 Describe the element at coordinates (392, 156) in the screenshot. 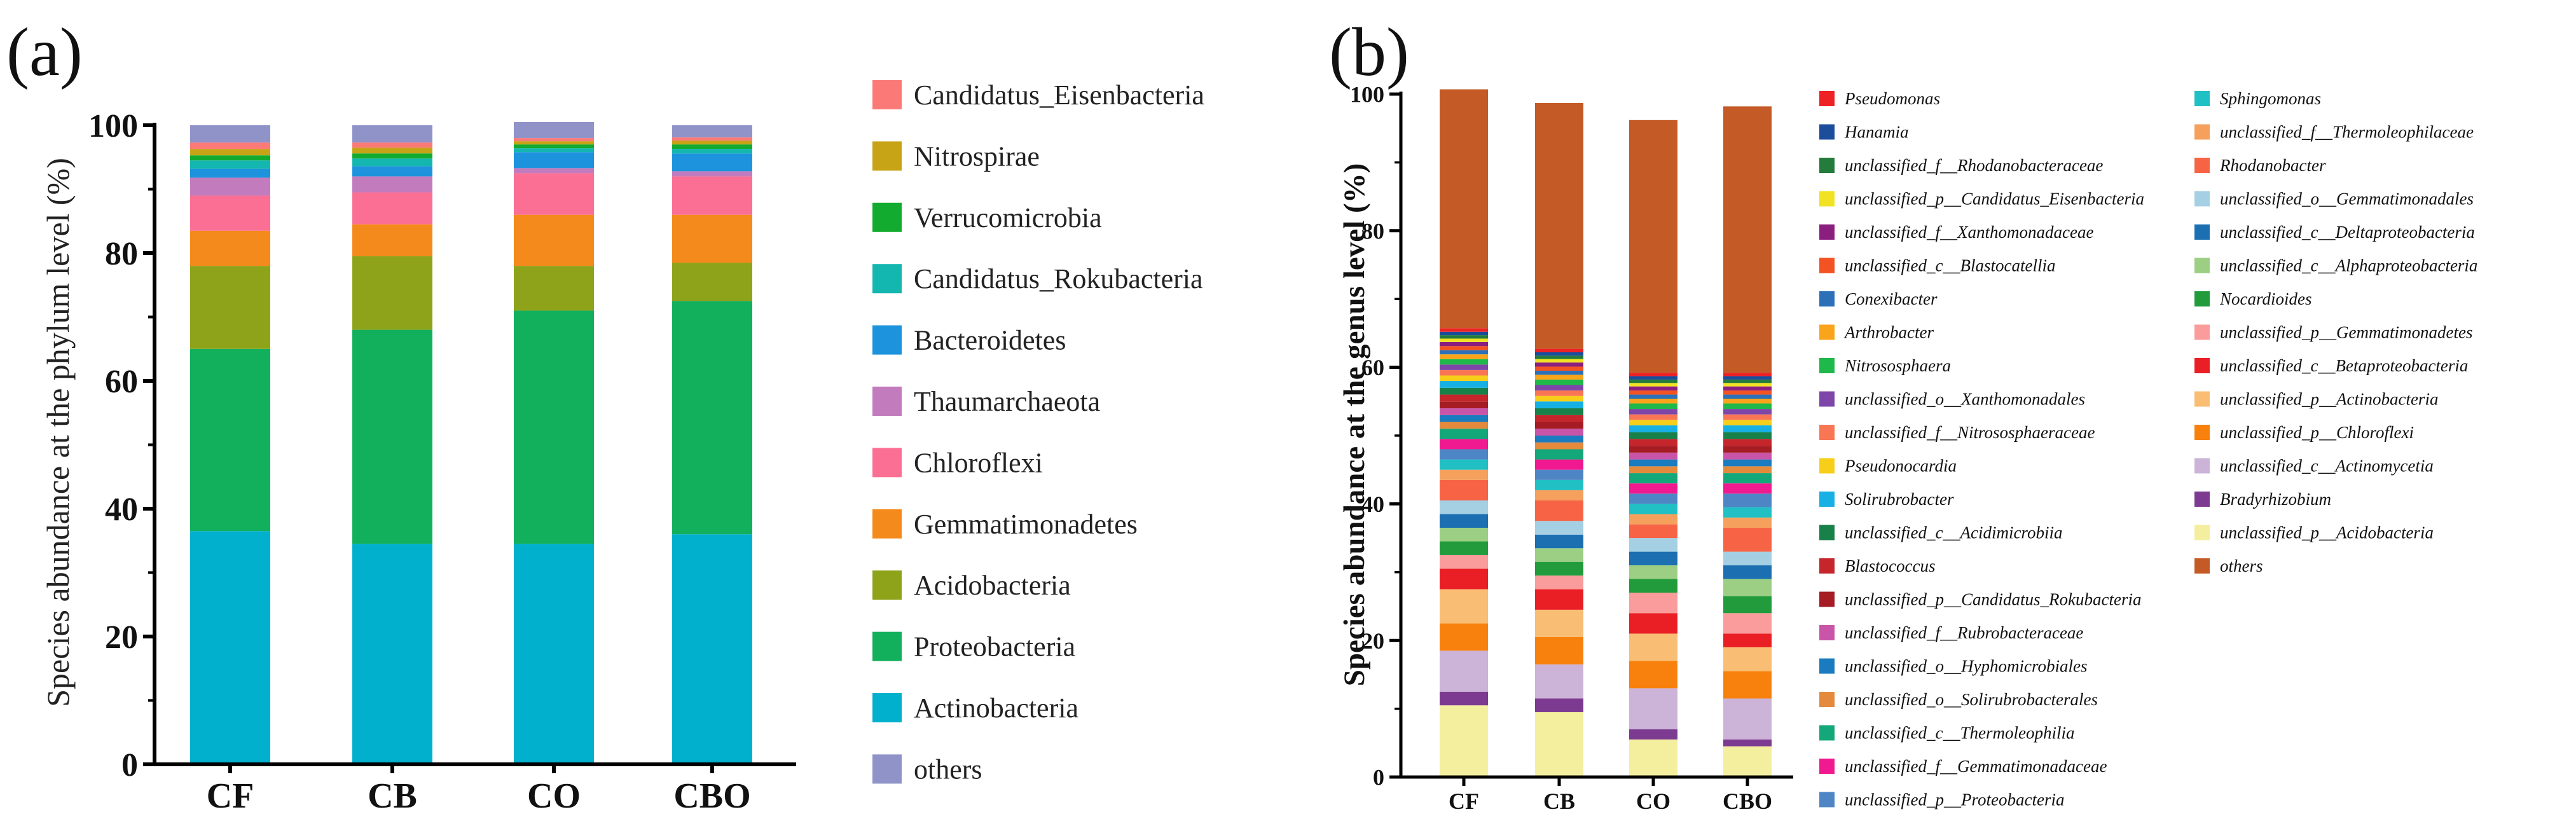

I see `panel-a-bar-cb-verrucomicrobia` at that location.